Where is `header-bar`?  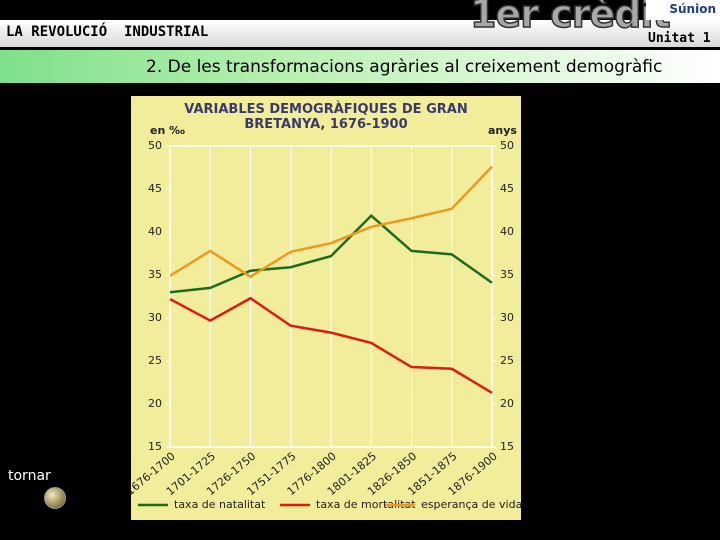 header-bar is located at coordinates (360, 33).